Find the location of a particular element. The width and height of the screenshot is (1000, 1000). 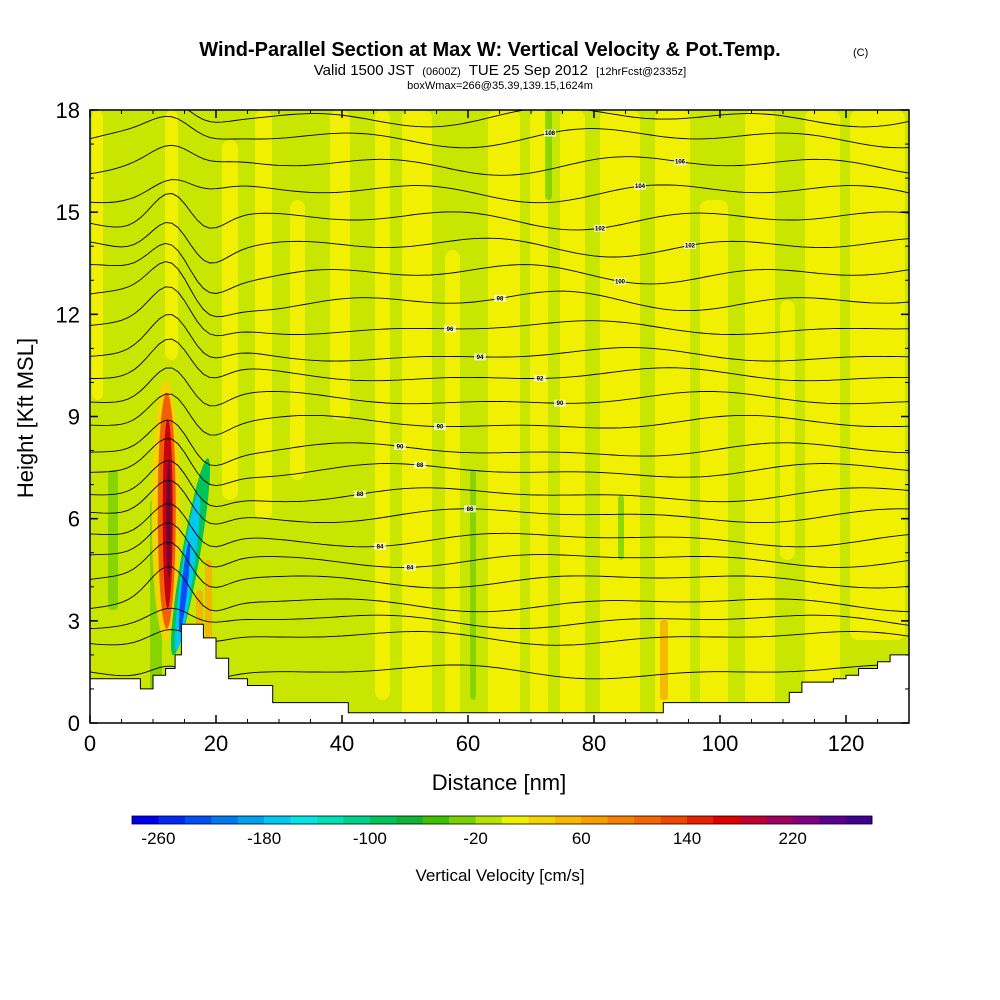

y-tick-label: 18 is located at coordinates (68, 110).